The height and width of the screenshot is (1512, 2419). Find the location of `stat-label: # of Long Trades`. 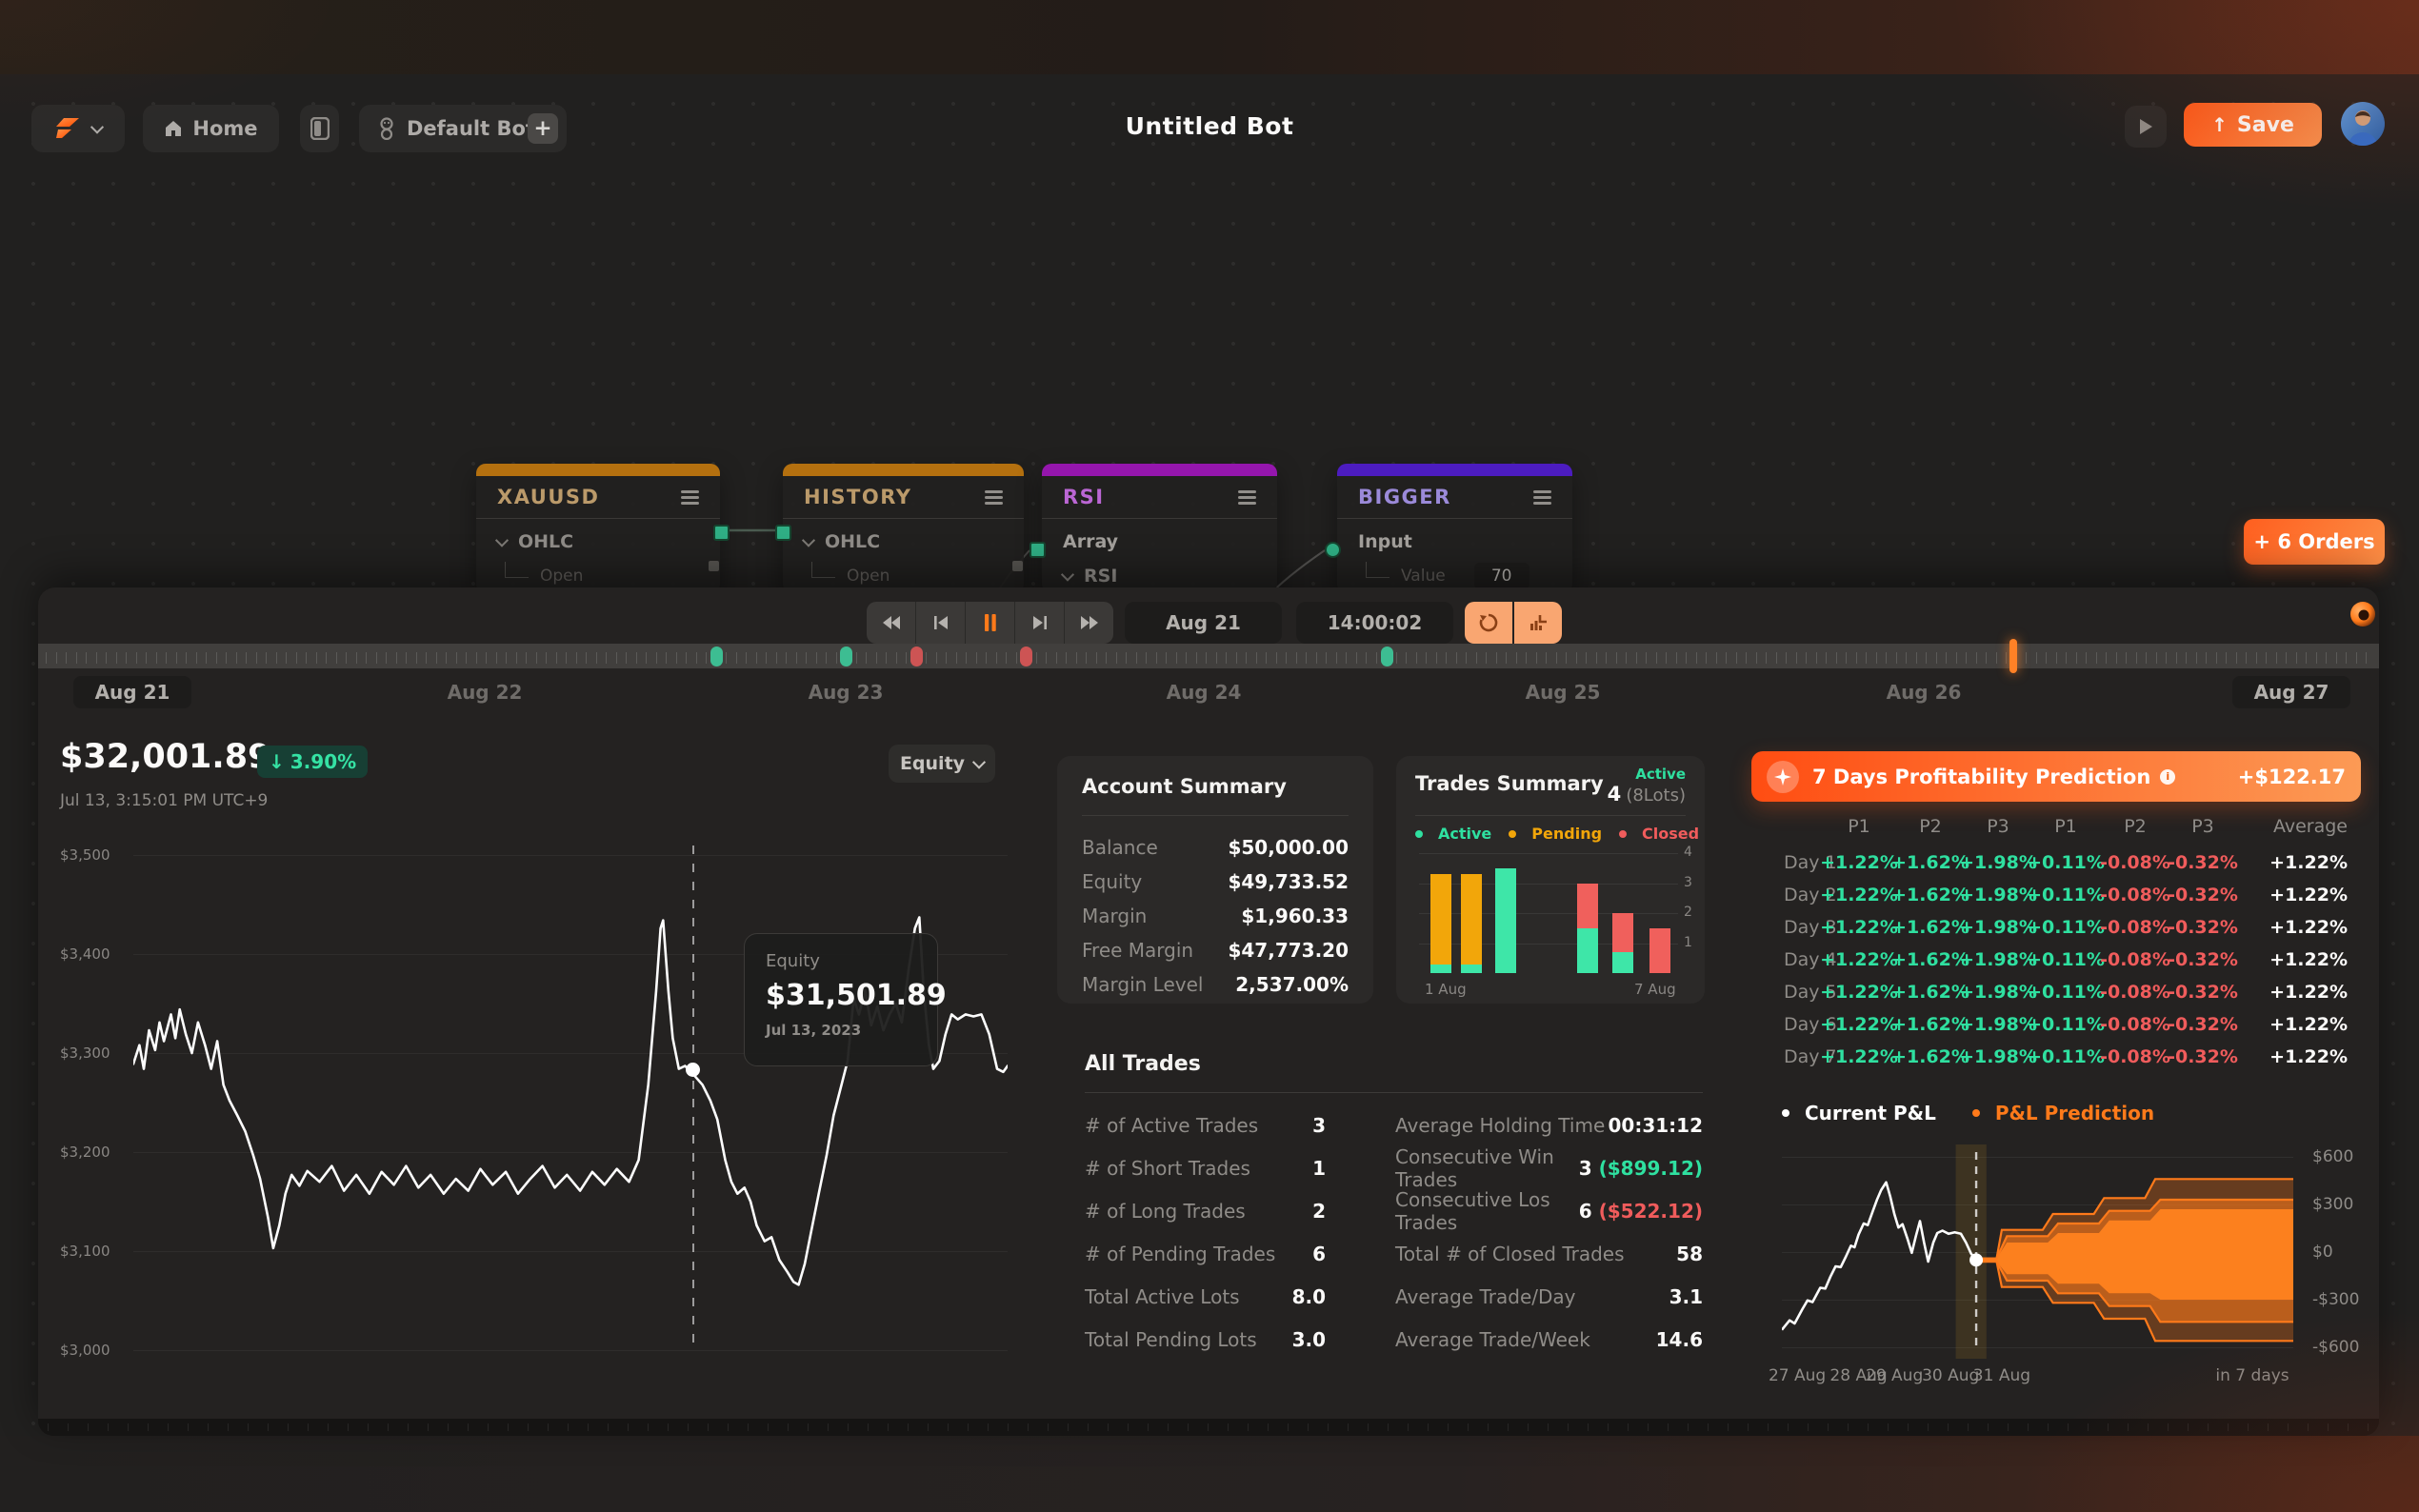

stat-label: # of Long Trades is located at coordinates (1165, 1211).